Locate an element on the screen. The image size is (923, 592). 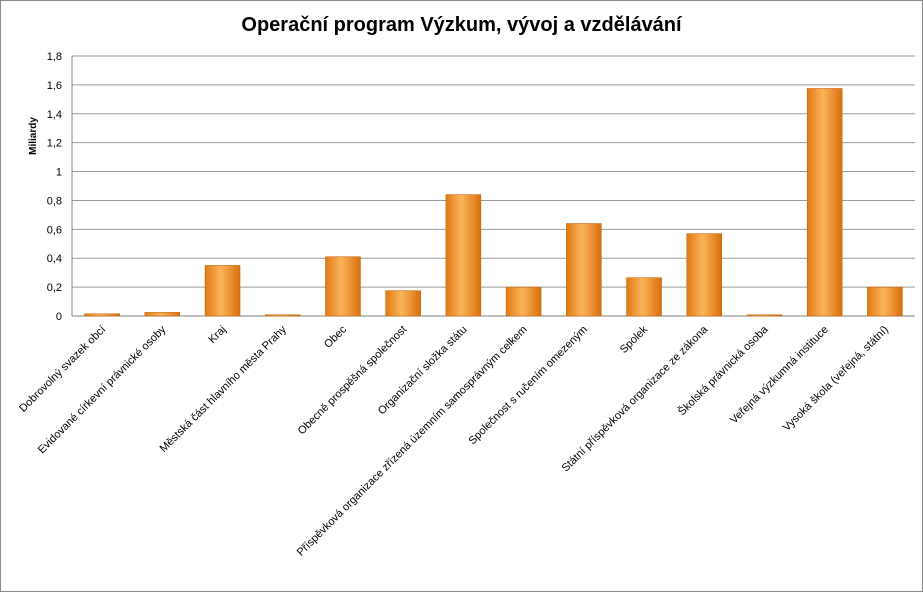
y-tick-label: 1,8 is located at coordinates (54, 57).